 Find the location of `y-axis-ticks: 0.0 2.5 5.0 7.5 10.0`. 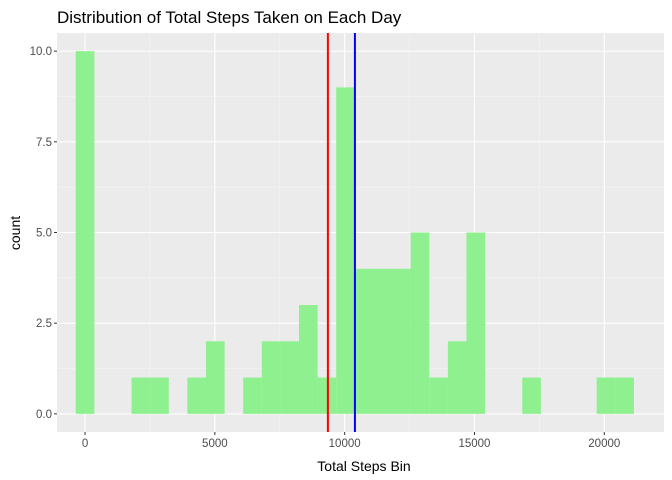

y-axis-ticks: 0.0 2.5 5.0 7.5 10.0 is located at coordinates (43, 233).